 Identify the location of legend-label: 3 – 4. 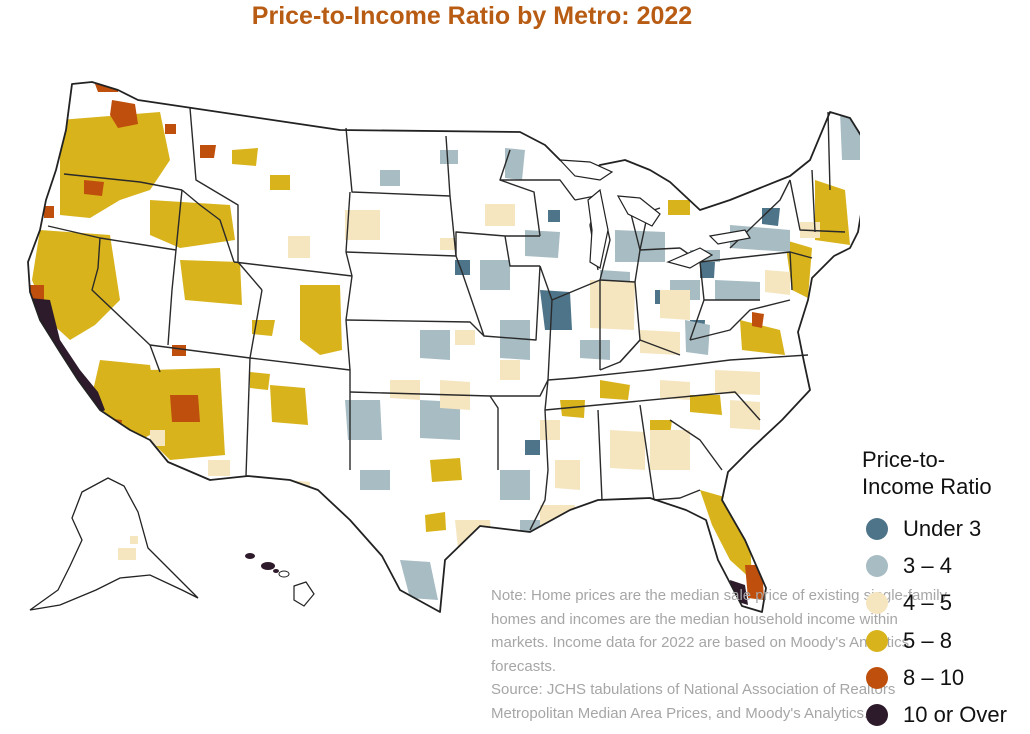
(927, 565).